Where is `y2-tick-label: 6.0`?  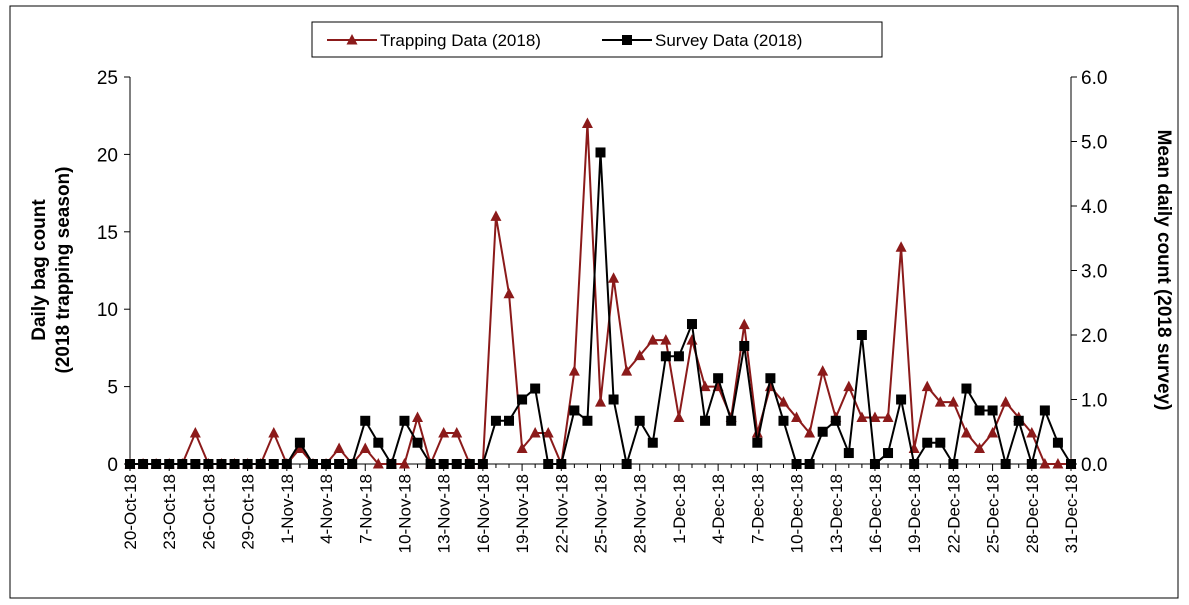
y2-tick-label: 6.0 is located at coordinates (1094, 78).